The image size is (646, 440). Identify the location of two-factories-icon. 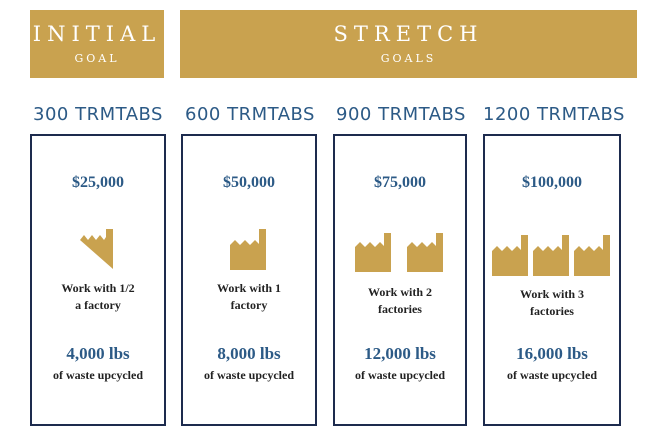
(400, 252).